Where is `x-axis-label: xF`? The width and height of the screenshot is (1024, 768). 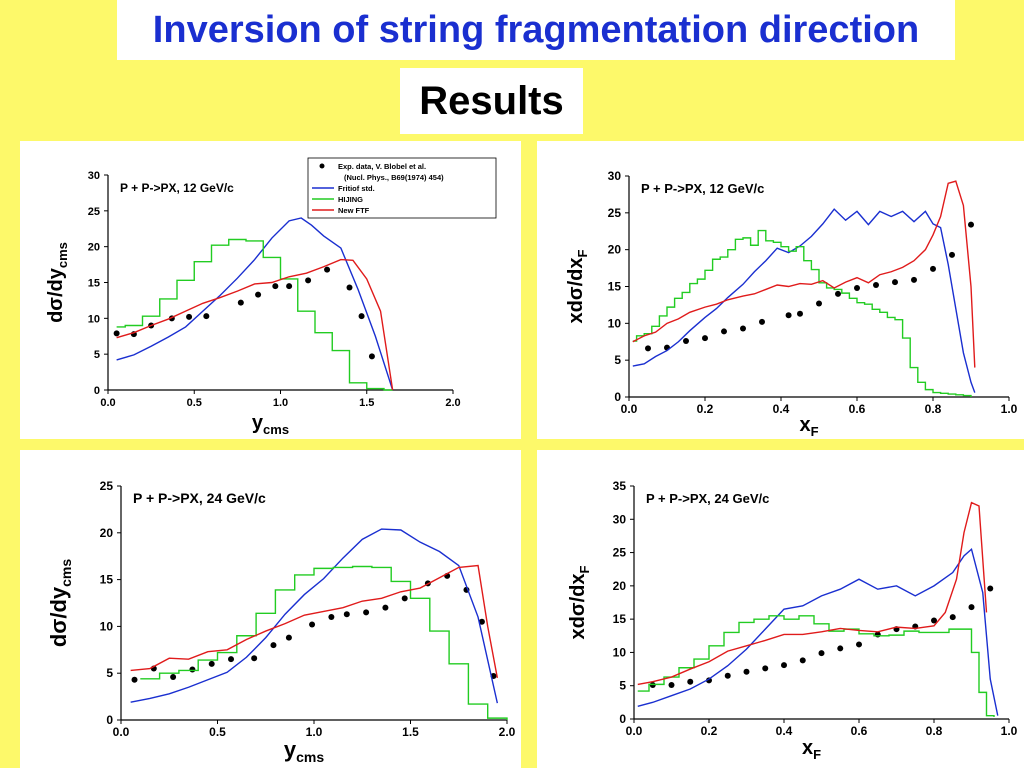 x-axis-label: xF is located at coordinates (808, 426).